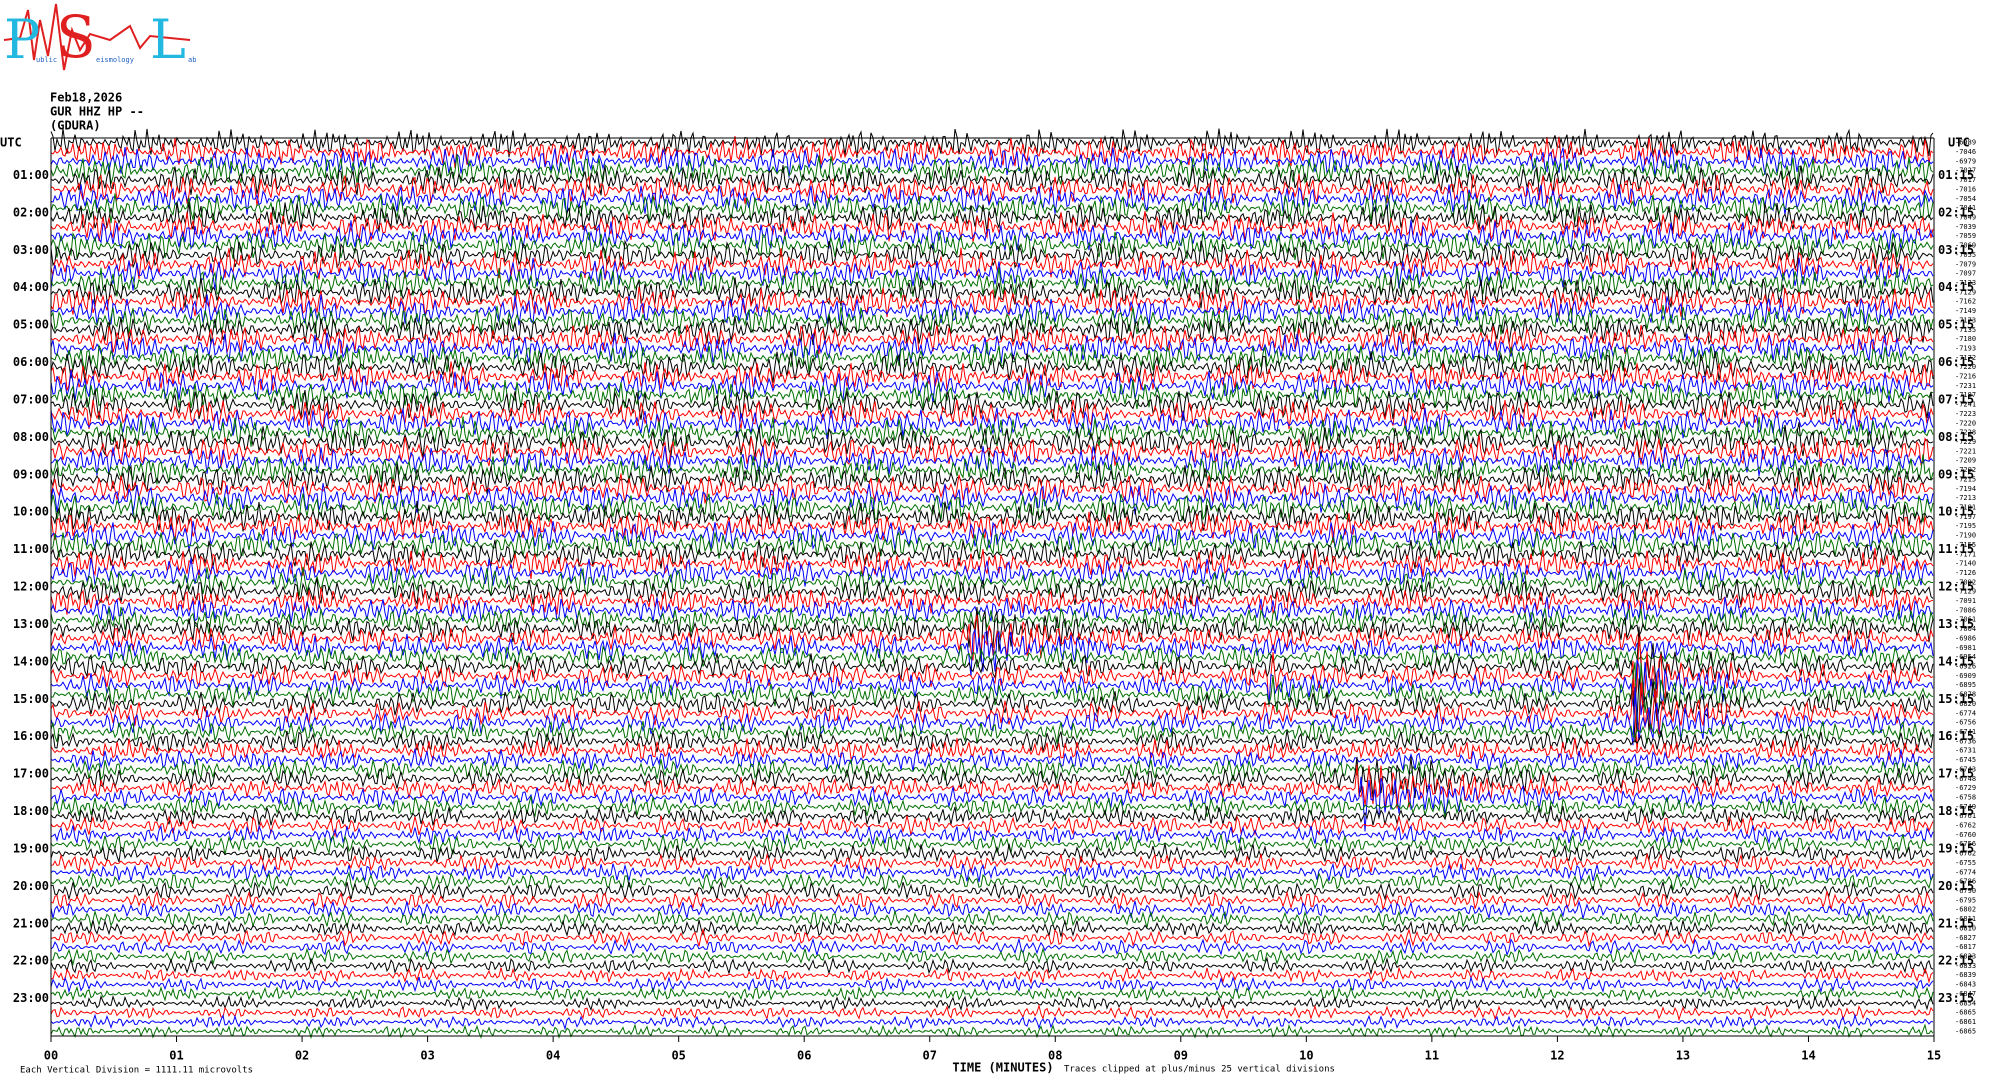 This screenshot has height=1080, width=2010. I want to click on trace-offset: -7149, so click(1965, 311).